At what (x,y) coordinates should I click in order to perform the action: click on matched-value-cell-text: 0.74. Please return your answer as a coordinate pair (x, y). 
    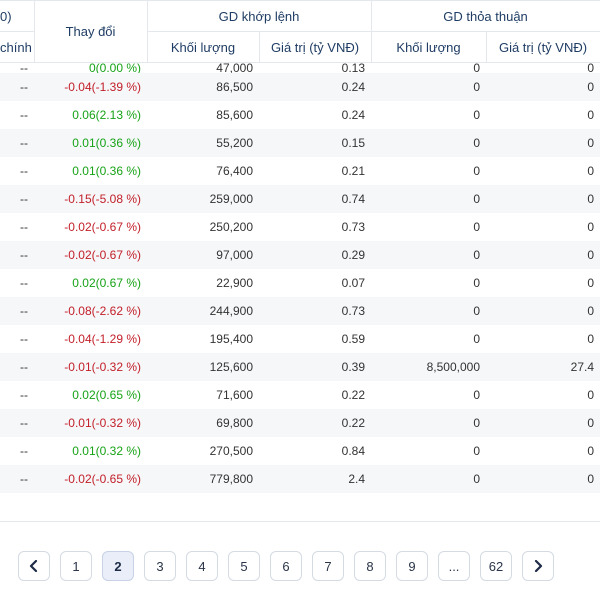
    Looking at the image, I should click on (353, 199).